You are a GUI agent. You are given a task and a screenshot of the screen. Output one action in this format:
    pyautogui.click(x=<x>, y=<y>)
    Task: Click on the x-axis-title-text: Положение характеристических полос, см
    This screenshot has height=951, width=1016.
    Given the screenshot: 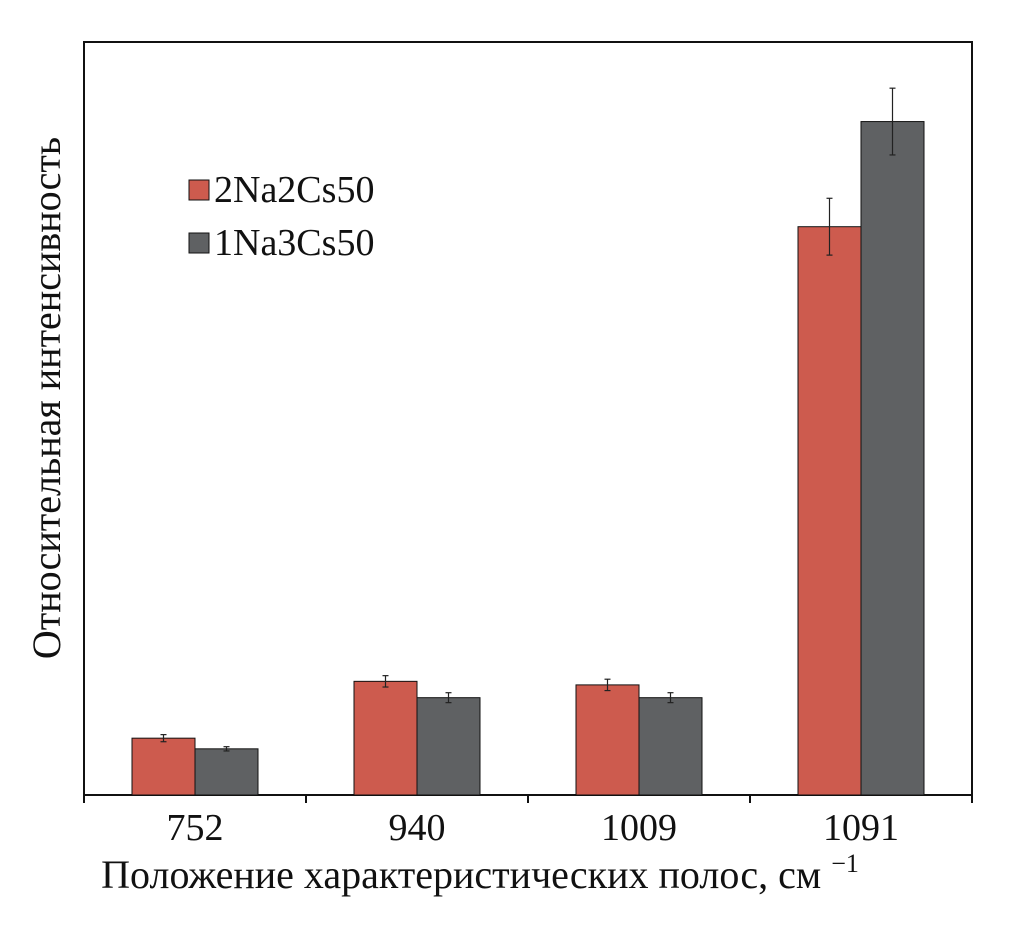 What is the action you would take?
    pyautogui.click(x=461, y=874)
    